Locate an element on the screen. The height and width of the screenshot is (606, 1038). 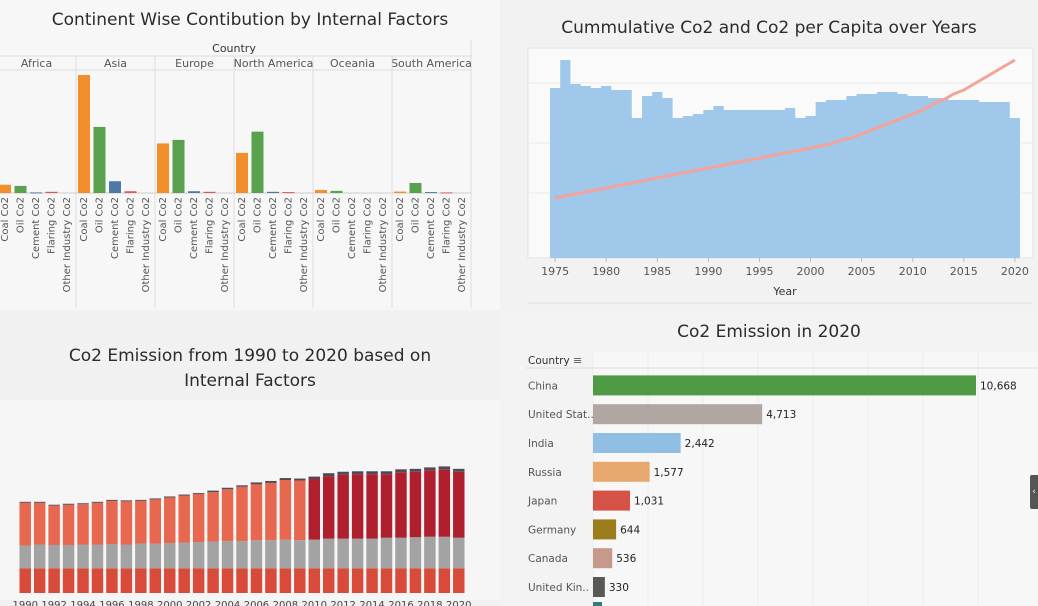
value-label: 1,031 is located at coordinates (649, 502).